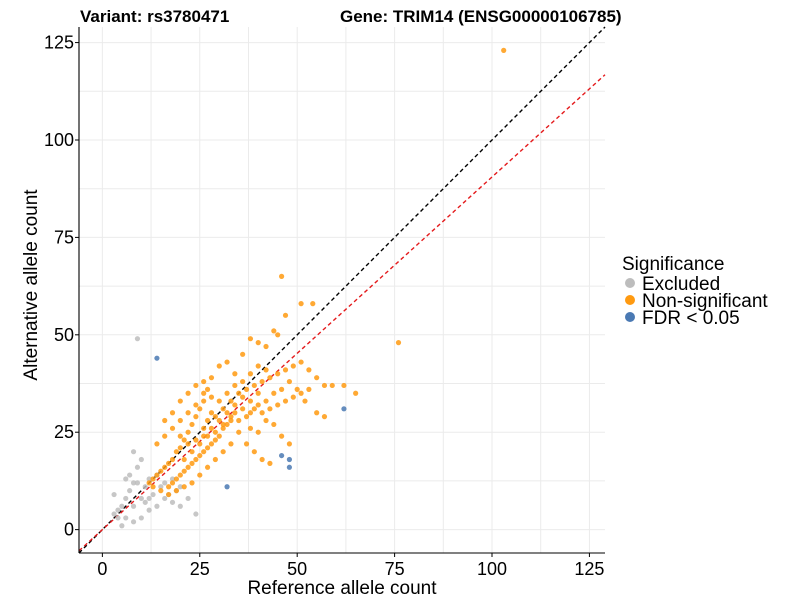  What do you see at coordinates (59, 43) in the screenshot?
I see `y-tick-label: 125` at bounding box center [59, 43].